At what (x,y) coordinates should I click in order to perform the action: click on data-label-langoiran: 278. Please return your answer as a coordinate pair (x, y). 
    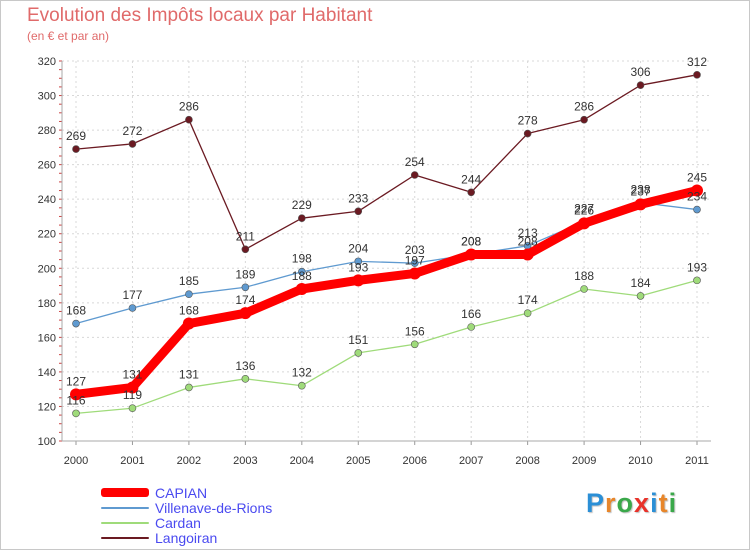
    Looking at the image, I should click on (528, 121).